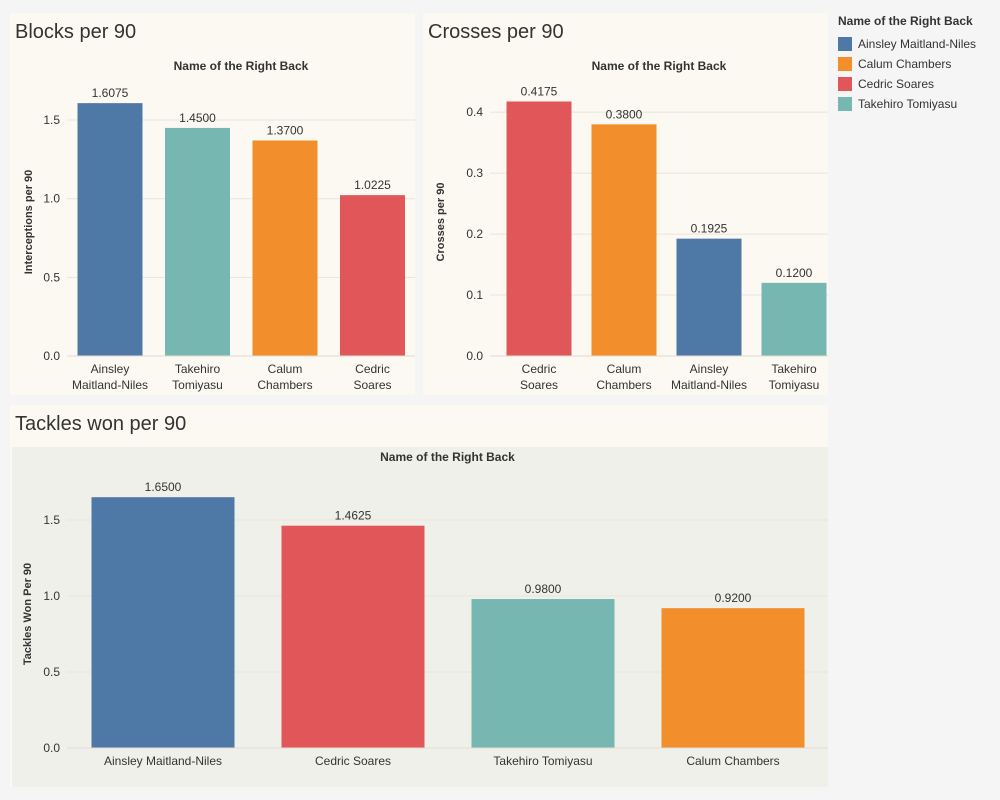 This screenshot has width=1000, height=800. Describe the element at coordinates (917, 44) in the screenshot. I see `legend-label: Ainsley Maitland-Niles` at that location.